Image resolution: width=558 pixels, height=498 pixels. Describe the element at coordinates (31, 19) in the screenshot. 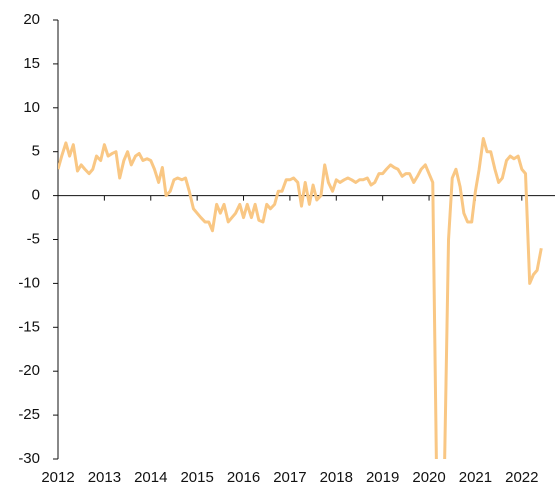

I see `y-tick-label: 20` at that location.